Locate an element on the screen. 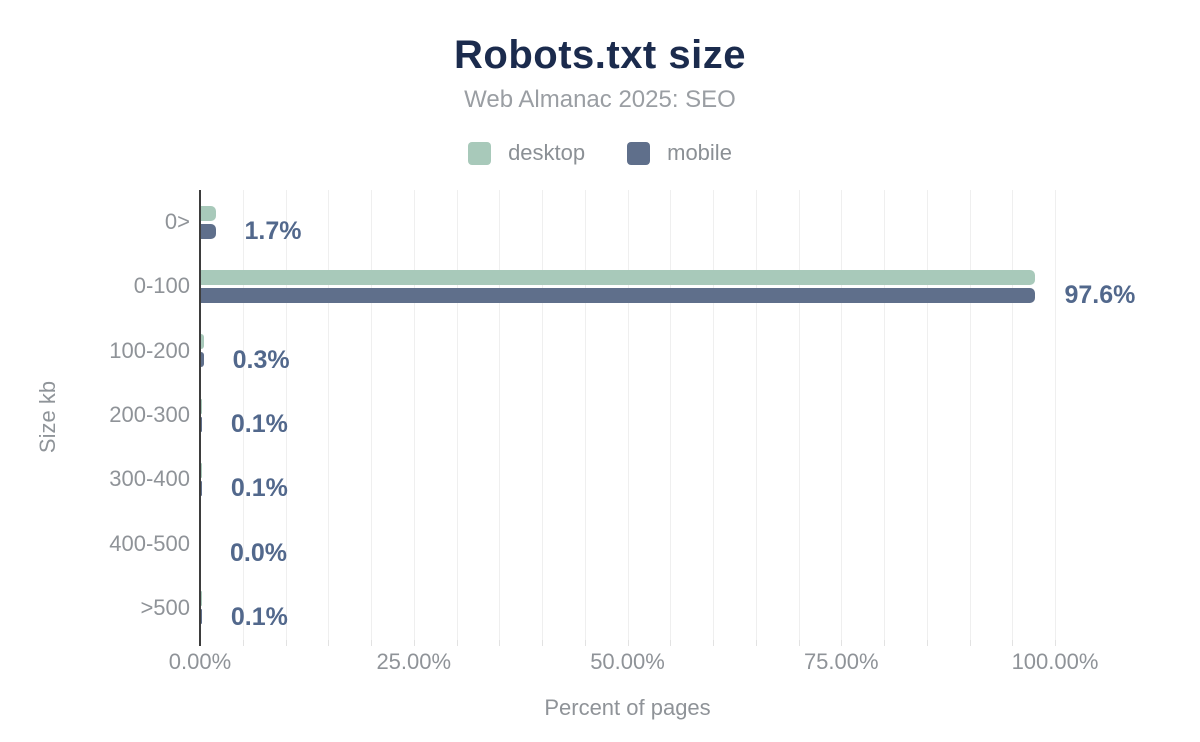 This screenshot has height=742, width=1200. x-axis-title: Percent of pages is located at coordinates (627, 707).